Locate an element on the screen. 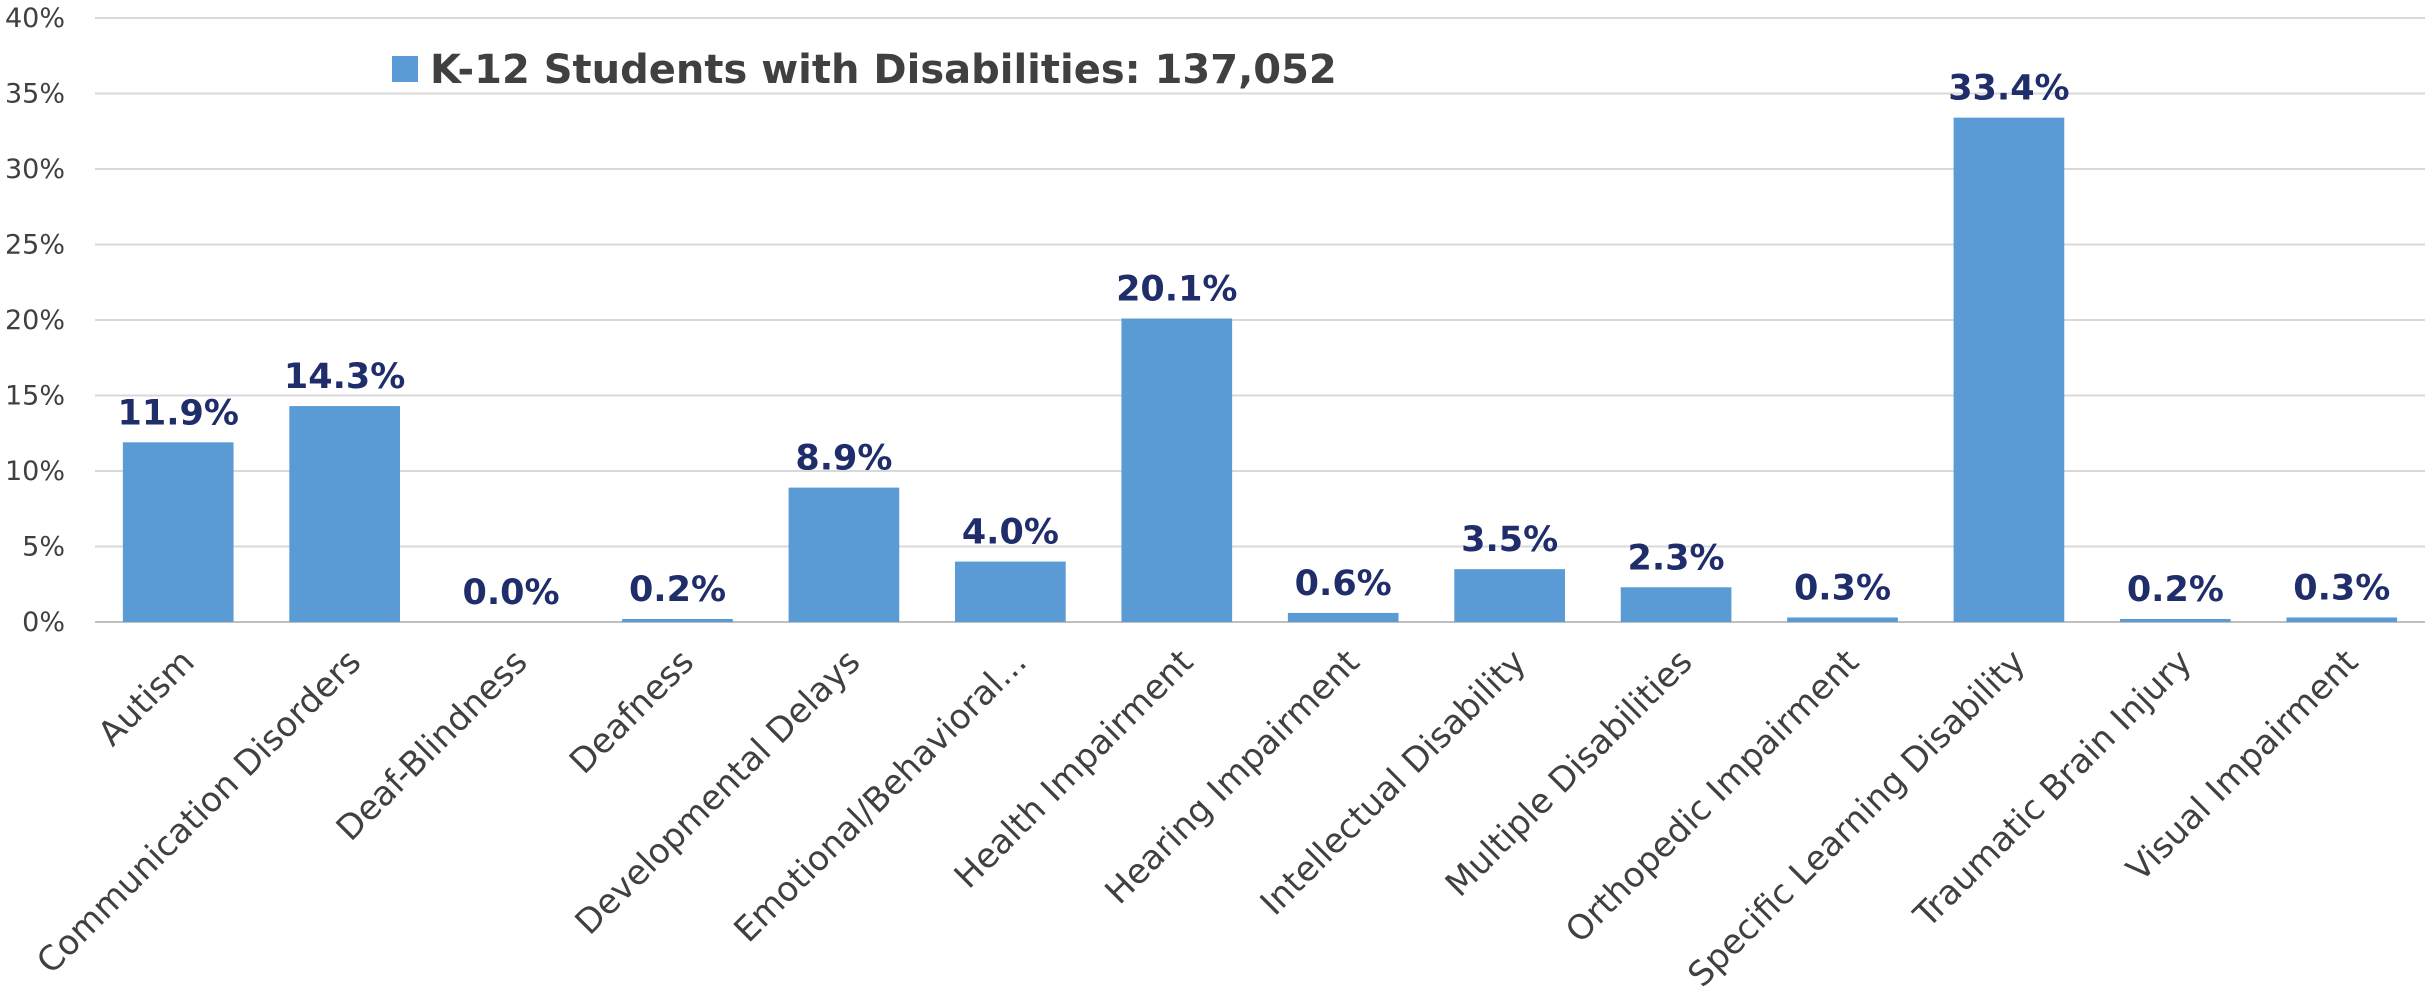 The width and height of the screenshot is (2432, 989). legend-swatch is located at coordinates (405, 69).